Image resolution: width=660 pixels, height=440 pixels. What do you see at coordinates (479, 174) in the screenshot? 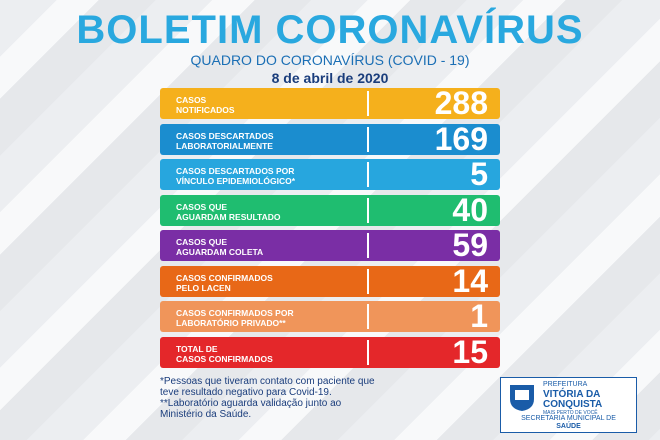
I see `row-value: 5` at bounding box center [479, 174].